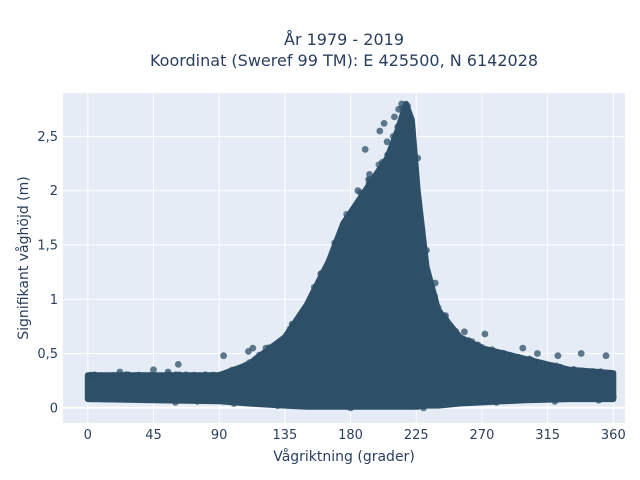 The height and width of the screenshot is (480, 640). What do you see at coordinates (54, 300) in the screenshot?
I see `y-tick-label: 1` at bounding box center [54, 300].